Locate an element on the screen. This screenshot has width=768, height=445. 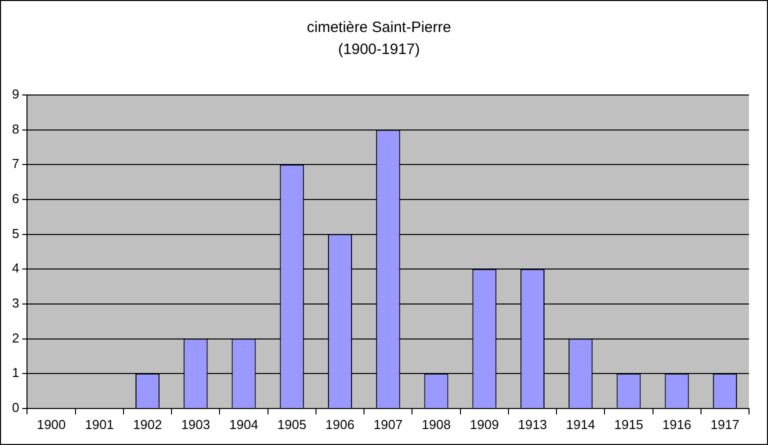
y-tick-label: 3 is located at coordinates (16, 303).